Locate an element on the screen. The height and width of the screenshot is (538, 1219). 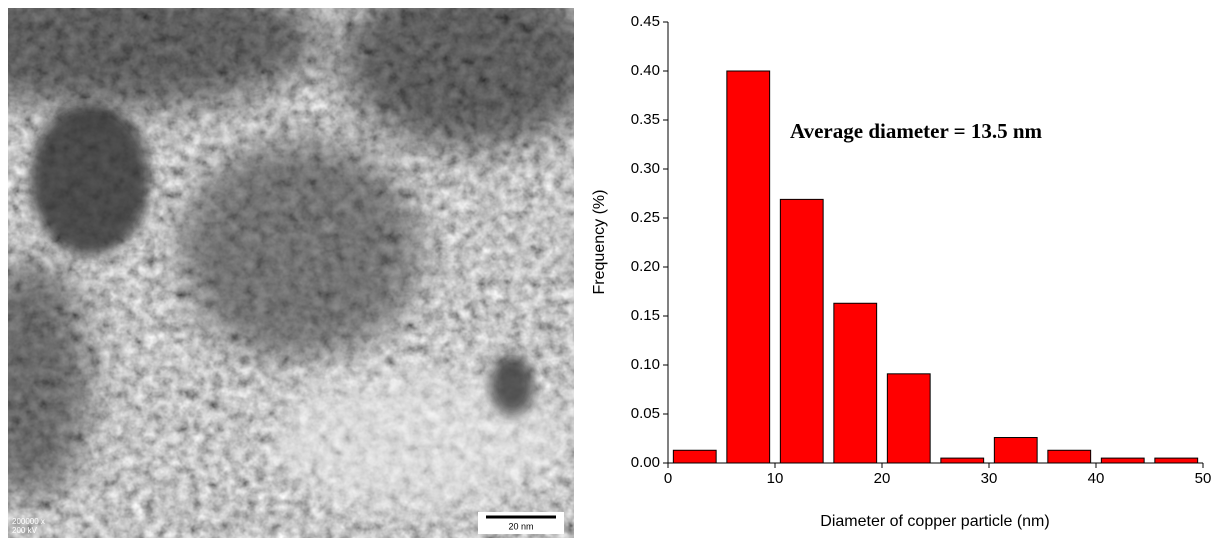
x-tick-label: 20 is located at coordinates (882, 478).